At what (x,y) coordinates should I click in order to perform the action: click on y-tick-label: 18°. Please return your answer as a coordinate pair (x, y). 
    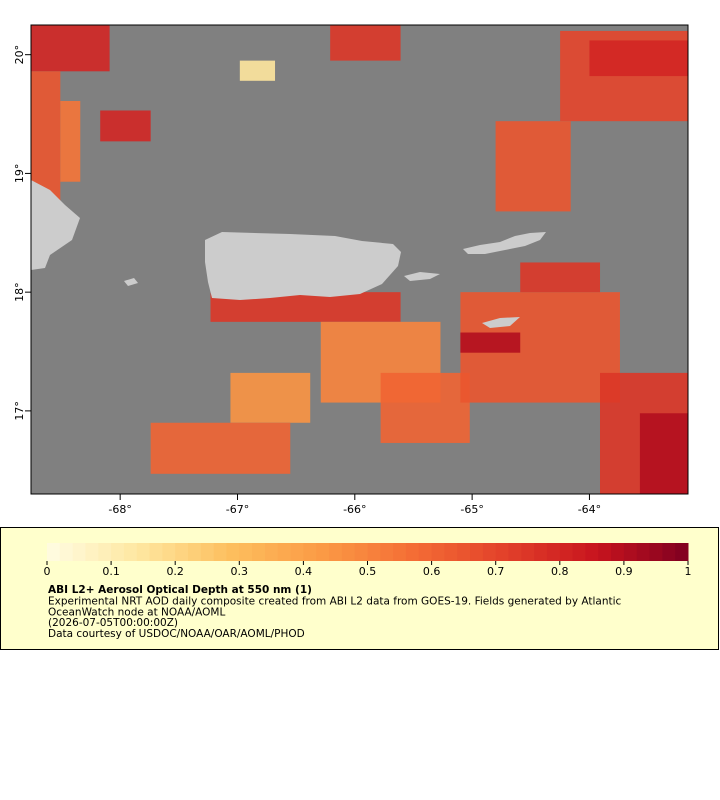
    Looking at the image, I should click on (19, 292).